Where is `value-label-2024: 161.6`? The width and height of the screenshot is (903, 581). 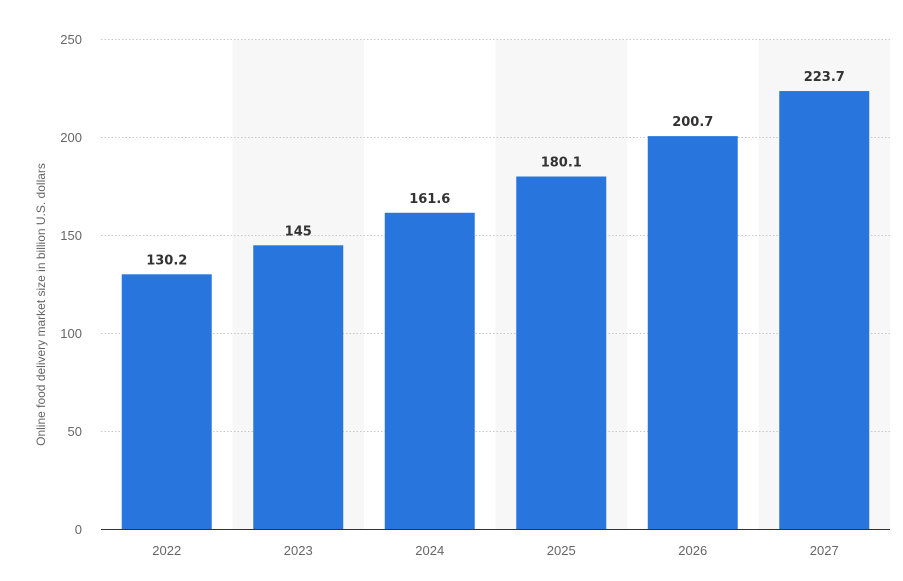
value-label-2024: 161.6 is located at coordinates (429, 199).